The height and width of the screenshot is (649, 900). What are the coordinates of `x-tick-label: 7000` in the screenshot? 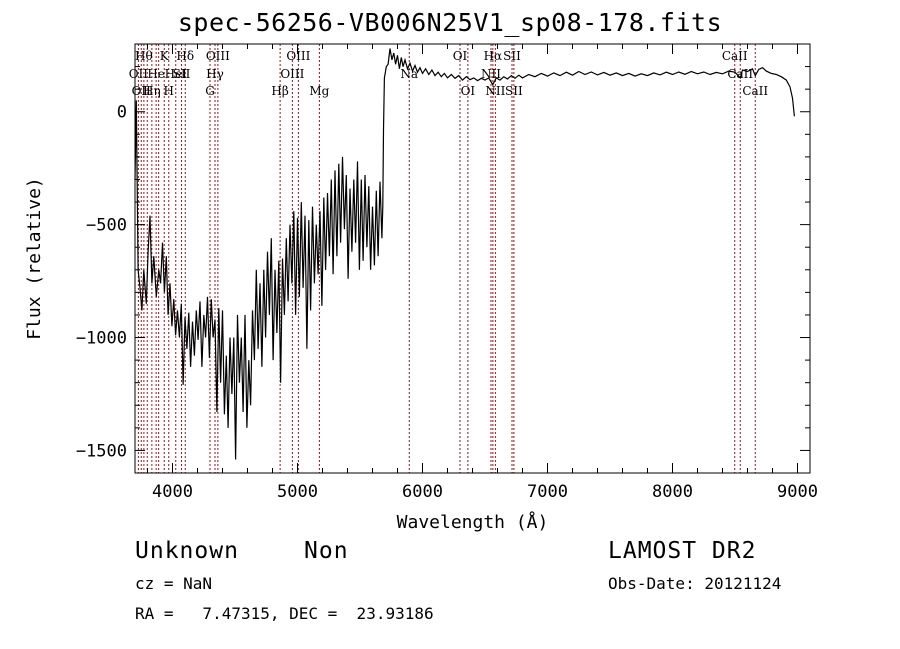 It's located at (547, 492).